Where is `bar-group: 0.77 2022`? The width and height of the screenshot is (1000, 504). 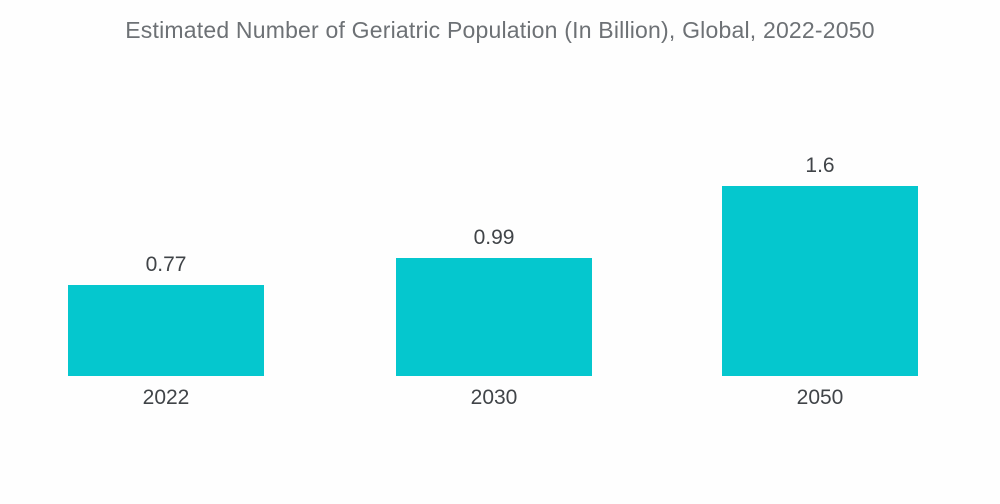
bar-group: 0.77 2022 is located at coordinates (166, 331).